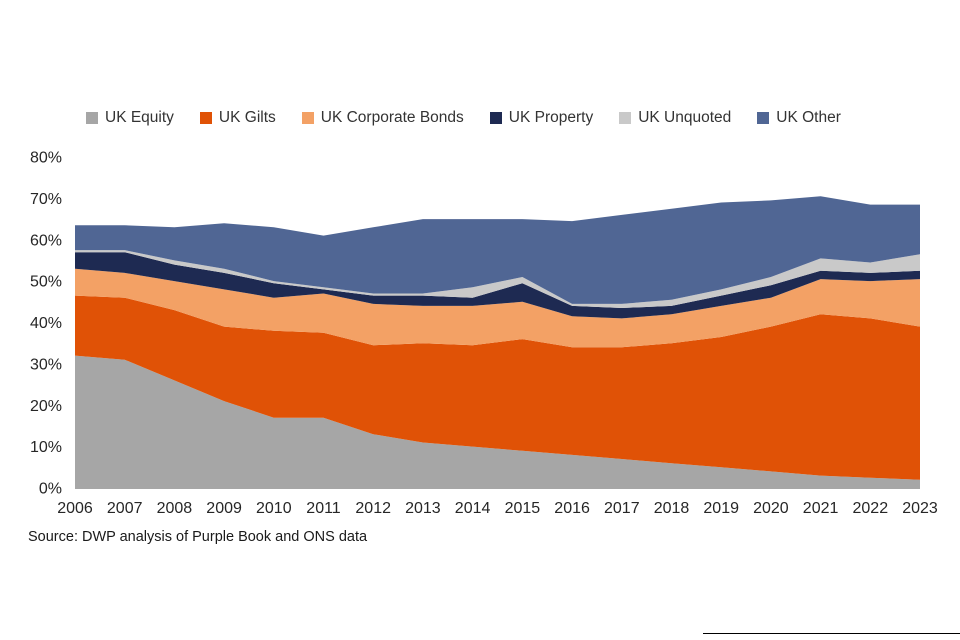 This screenshot has width=960, height=640. What do you see at coordinates (920, 508) in the screenshot?
I see `x-axis-tick-label: 2023` at bounding box center [920, 508].